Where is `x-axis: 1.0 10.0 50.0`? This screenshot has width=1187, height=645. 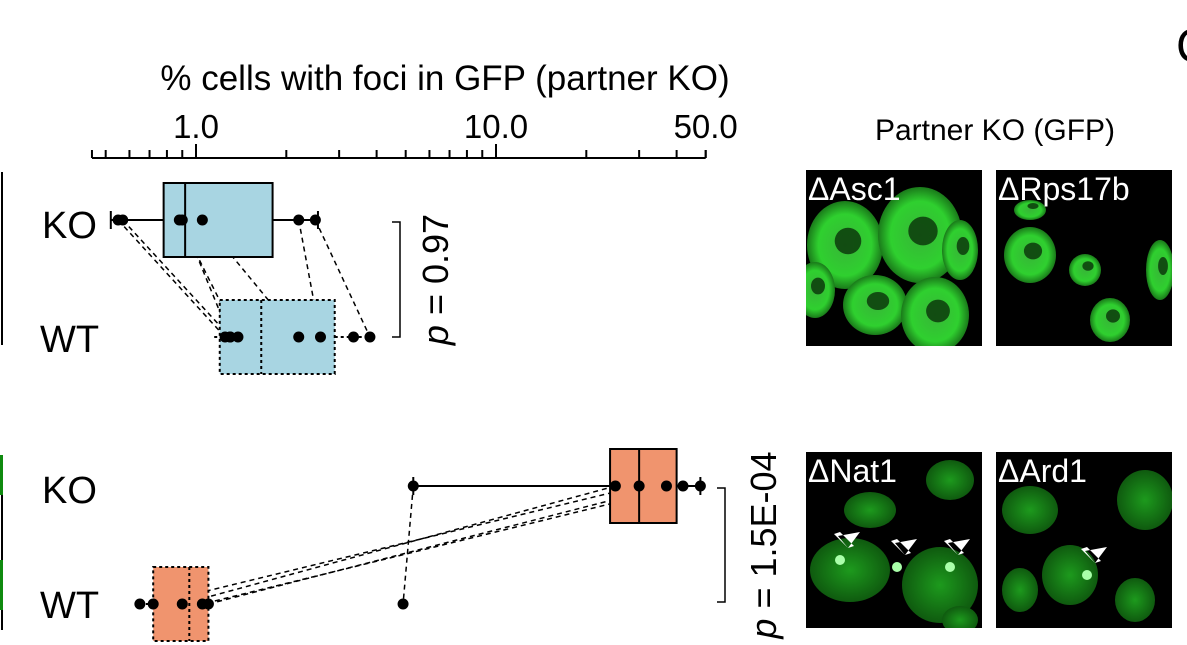 x-axis: 1.0 10.0 50.0 is located at coordinates (414, 133).